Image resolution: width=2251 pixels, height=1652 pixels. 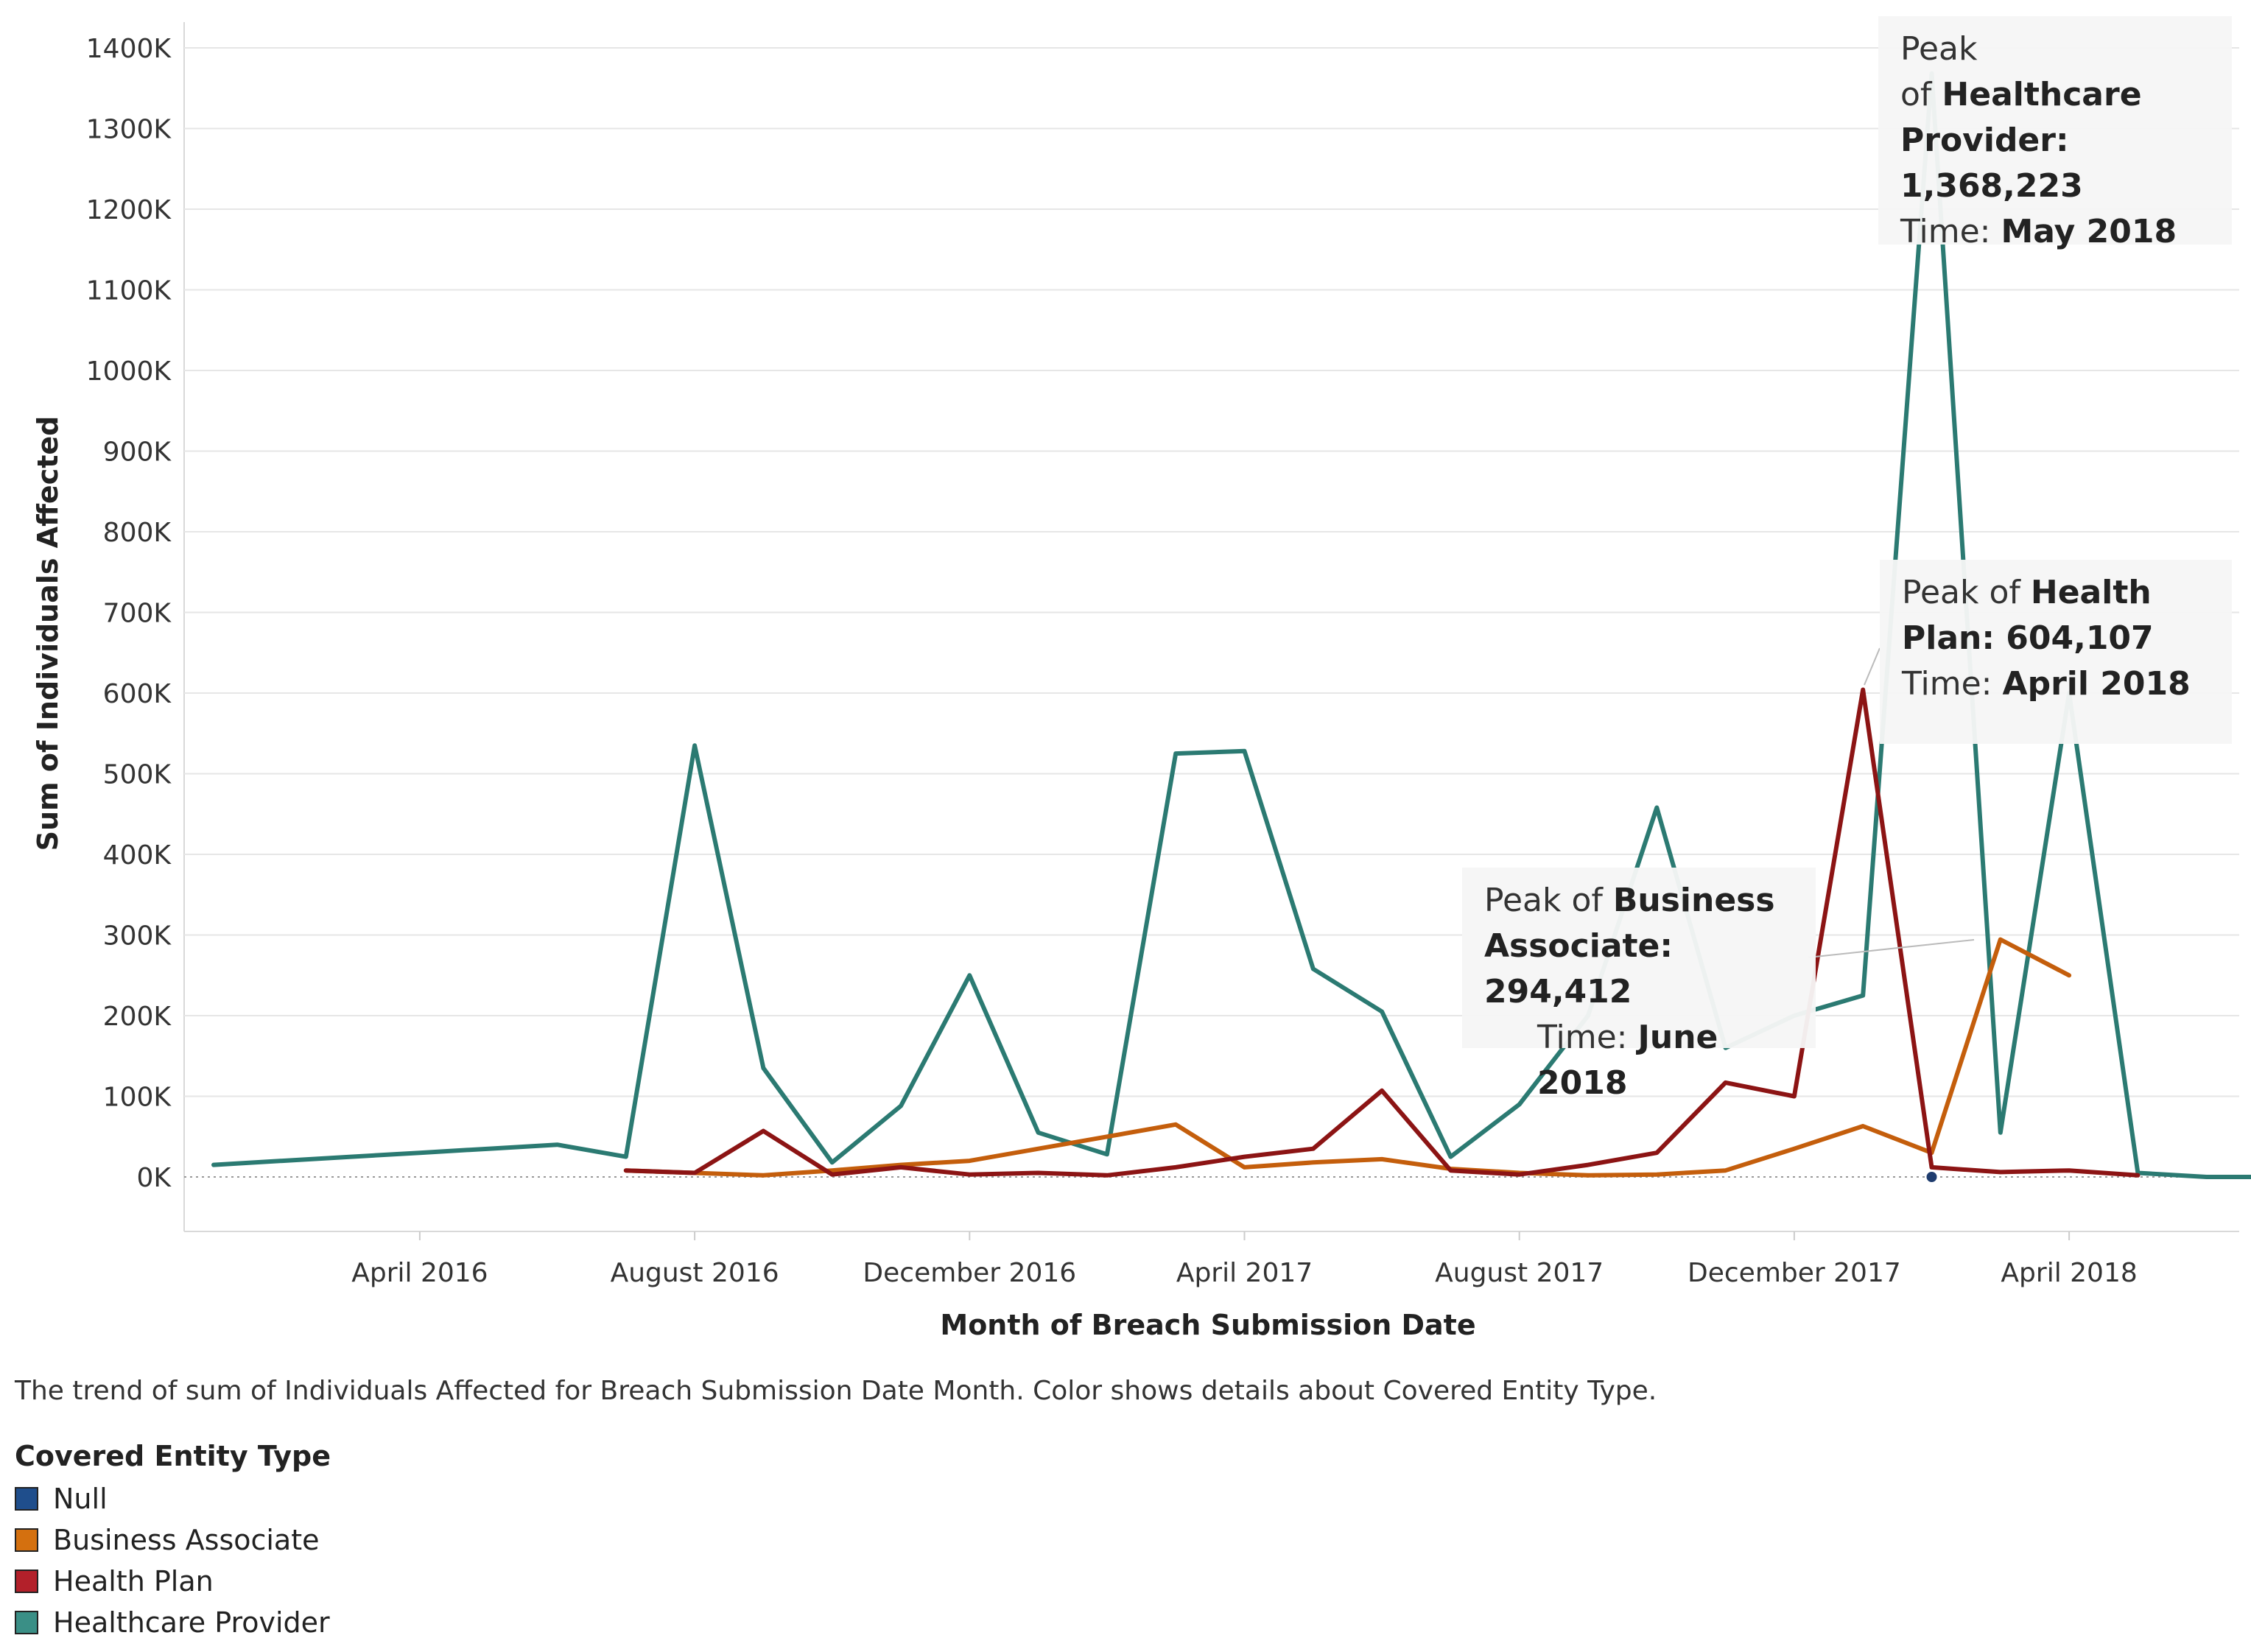 What do you see at coordinates (137, 855) in the screenshot?
I see `y-tick-label: 400K` at bounding box center [137, 855].